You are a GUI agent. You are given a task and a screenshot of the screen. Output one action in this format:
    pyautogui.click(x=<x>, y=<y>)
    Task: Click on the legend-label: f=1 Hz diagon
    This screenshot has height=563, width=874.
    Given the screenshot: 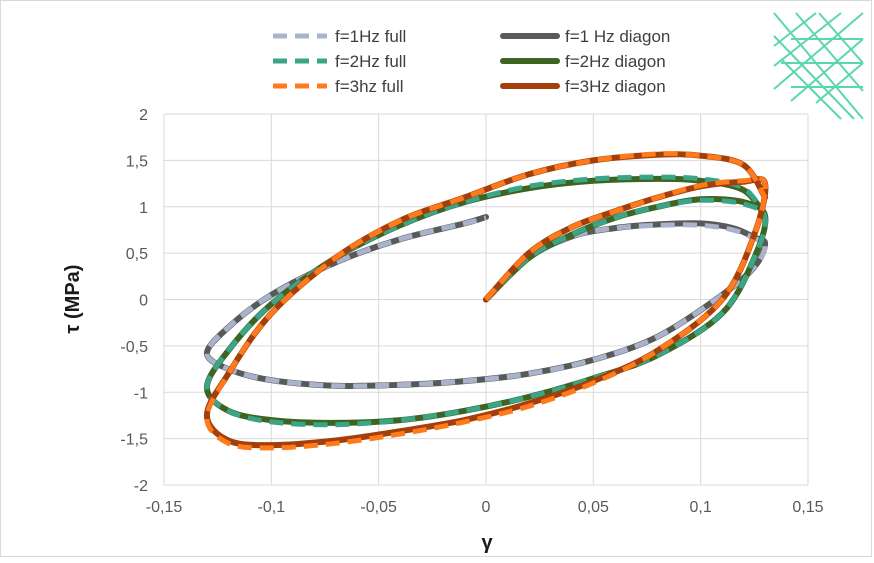 What is the action you would take?
    pyautogui.click(x=617, y=36)
    